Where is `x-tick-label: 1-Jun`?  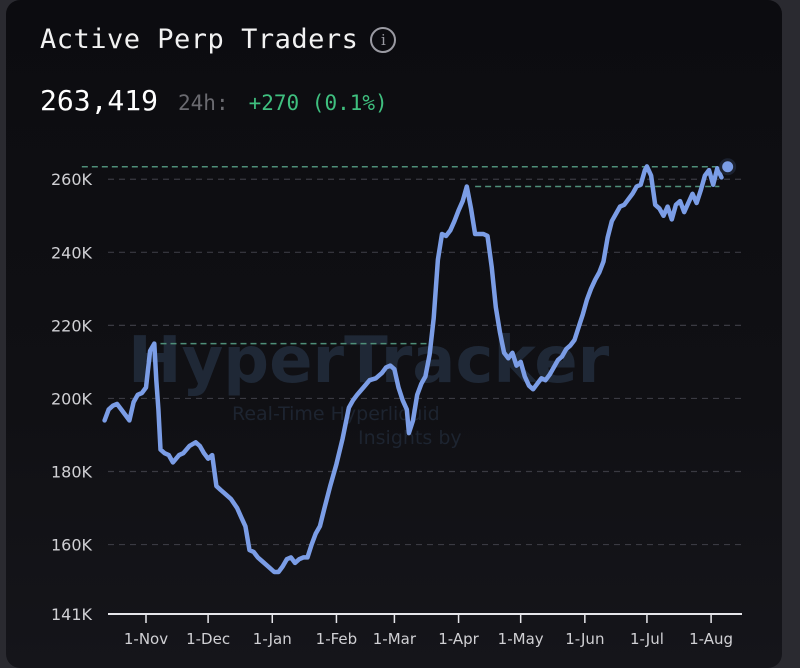 x-tick-label: 1-Jun is located at coordinates (584, 639).